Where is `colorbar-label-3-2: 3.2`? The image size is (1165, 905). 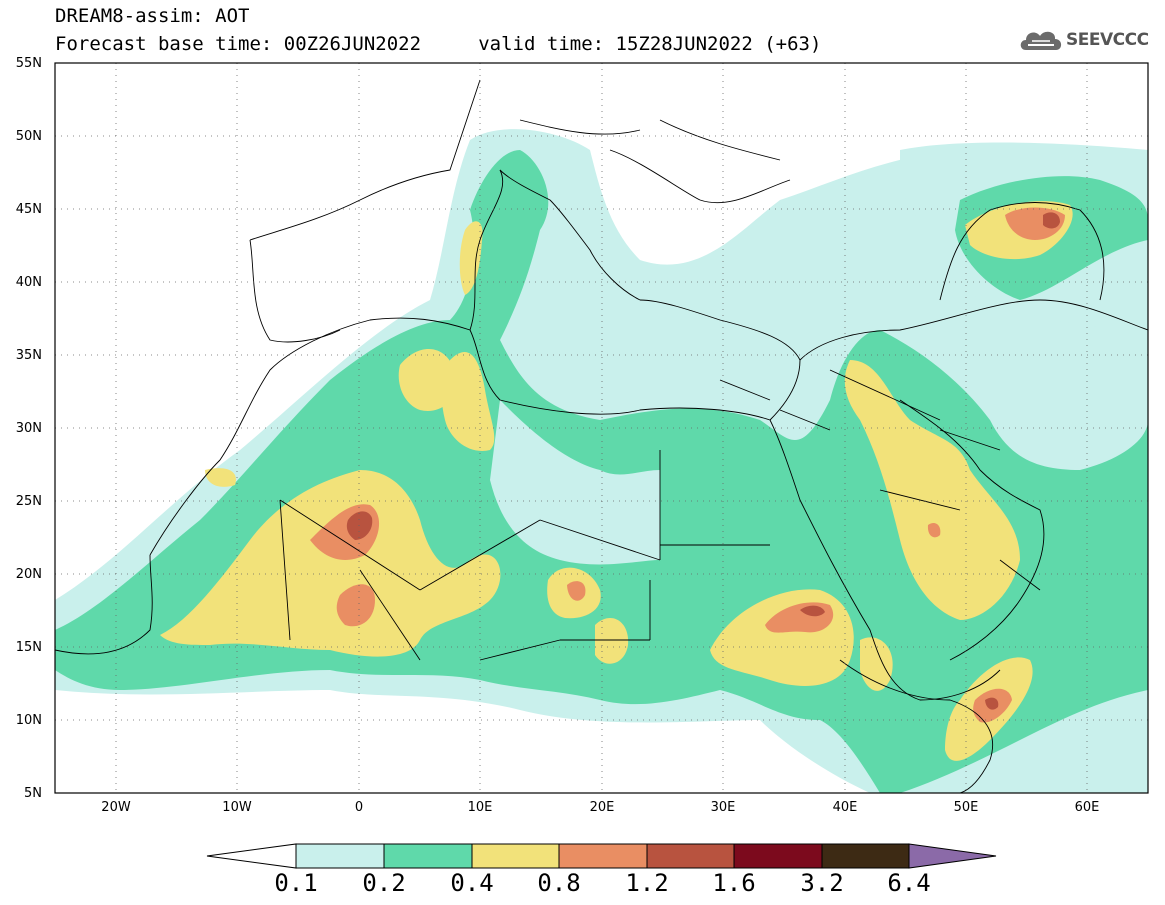 colorbar-label-3-2: 3.2 is located at coordinates (822, 883).